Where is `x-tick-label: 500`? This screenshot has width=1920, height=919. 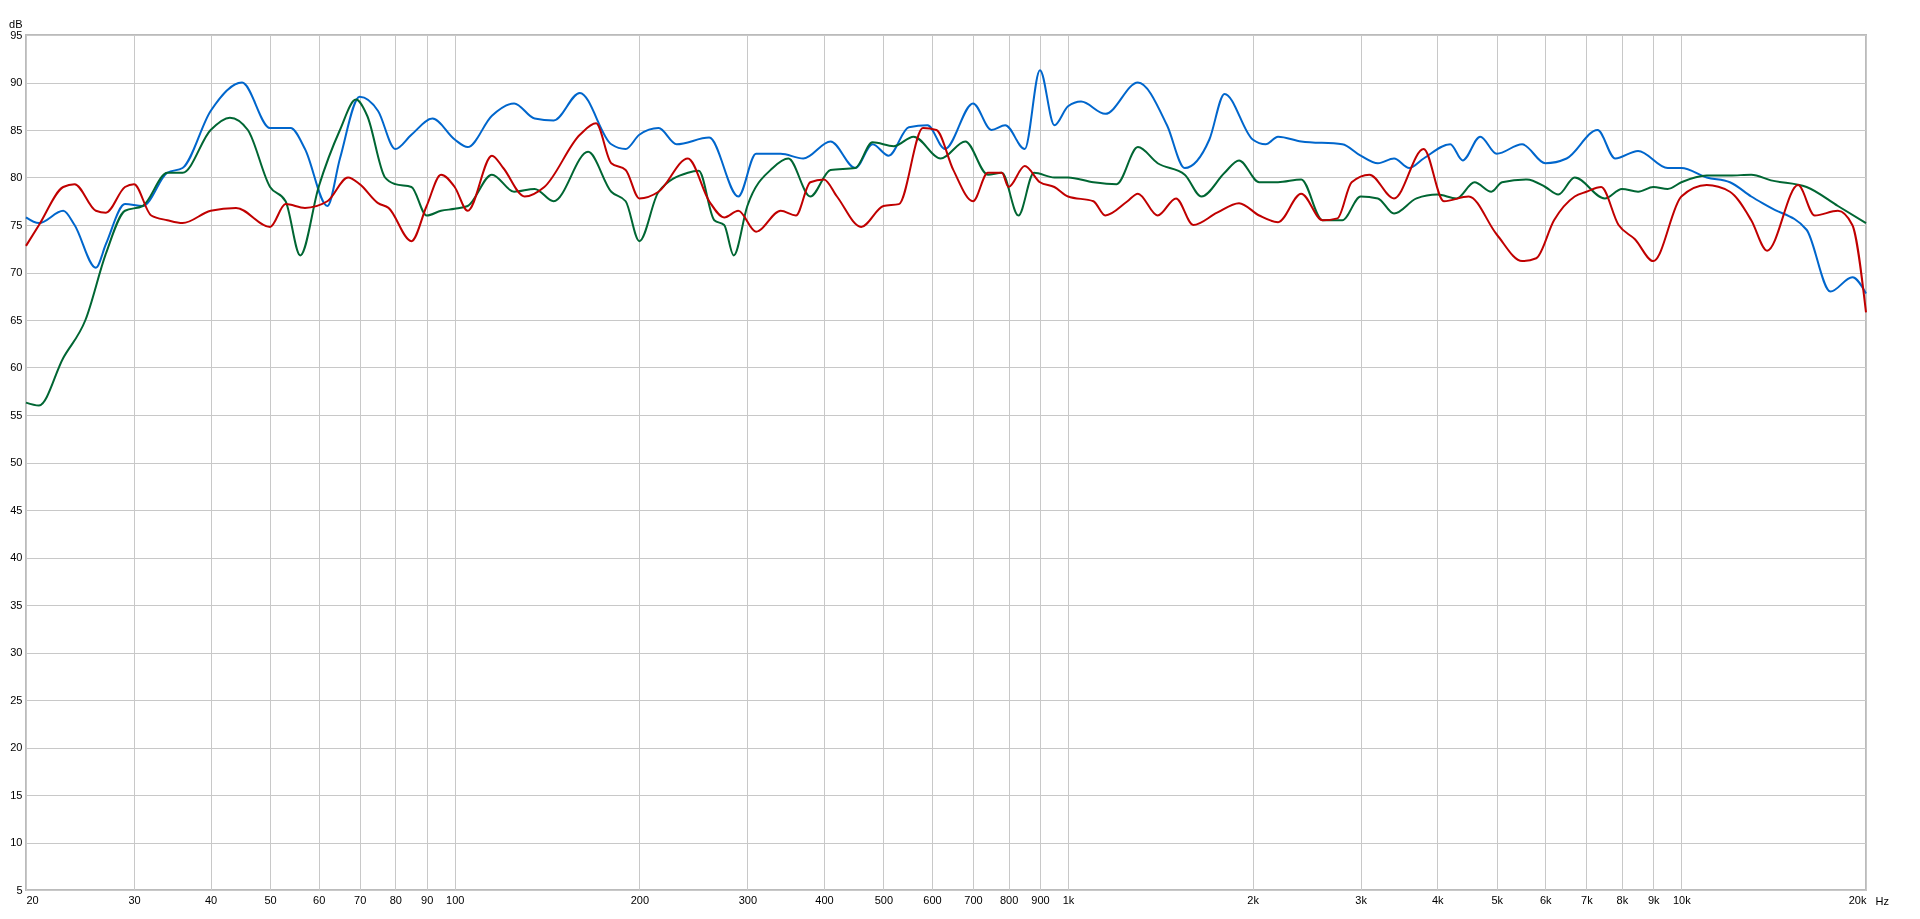
x-tick-label: 500 is located at coordinates (884, 899).